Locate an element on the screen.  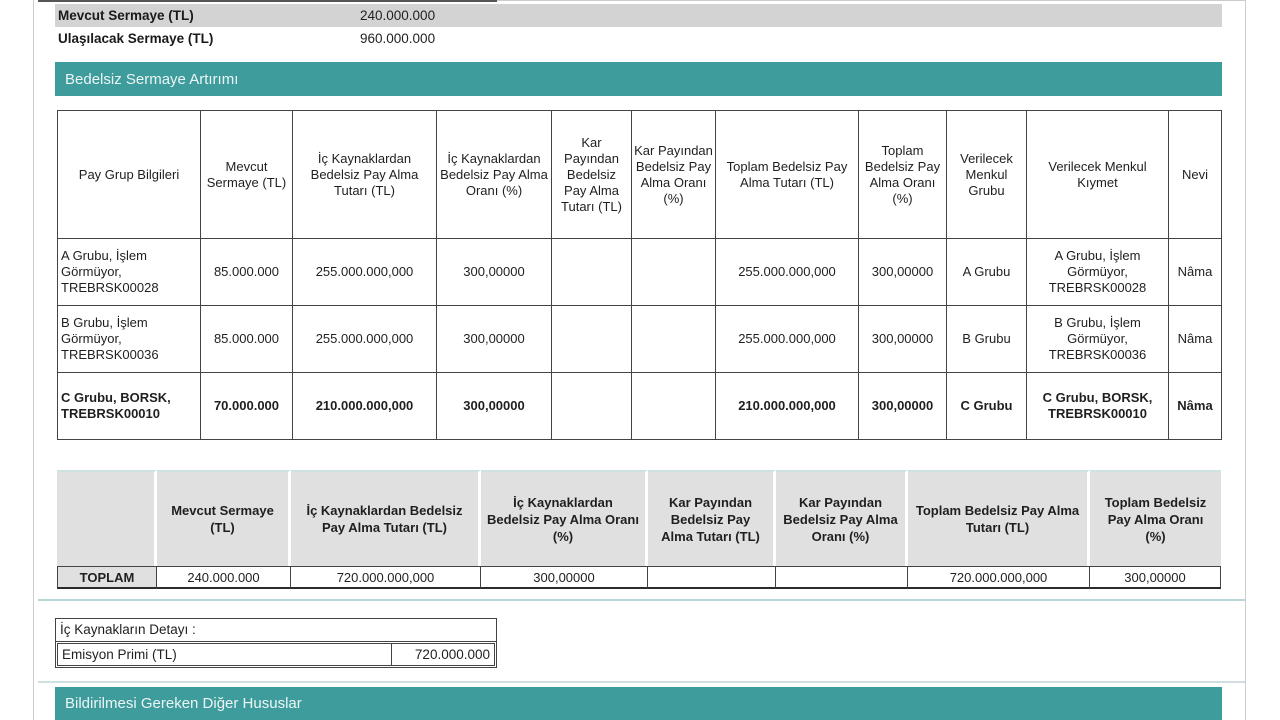
totals-label: TOPLAM is located at coordinates (107, 577).